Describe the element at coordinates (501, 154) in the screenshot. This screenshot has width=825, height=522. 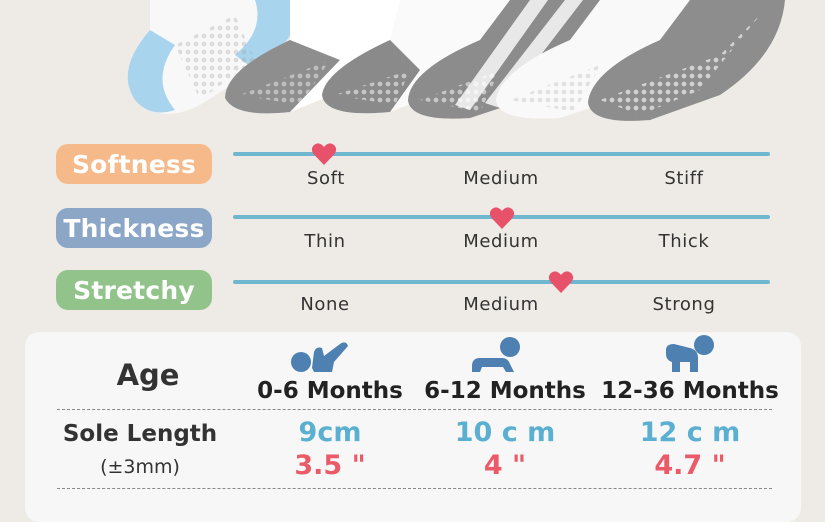
I see `softness-scale-line` at that location.